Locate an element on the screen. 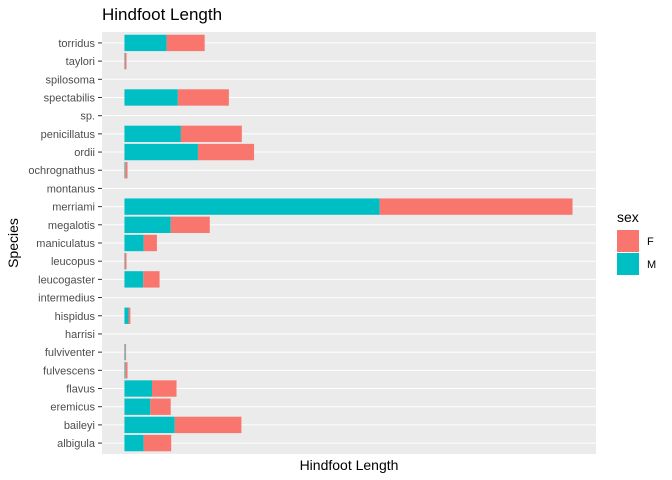 This screenshot has width=672, height=480. bar-hispidus-M is located at coordinates (126, 315).